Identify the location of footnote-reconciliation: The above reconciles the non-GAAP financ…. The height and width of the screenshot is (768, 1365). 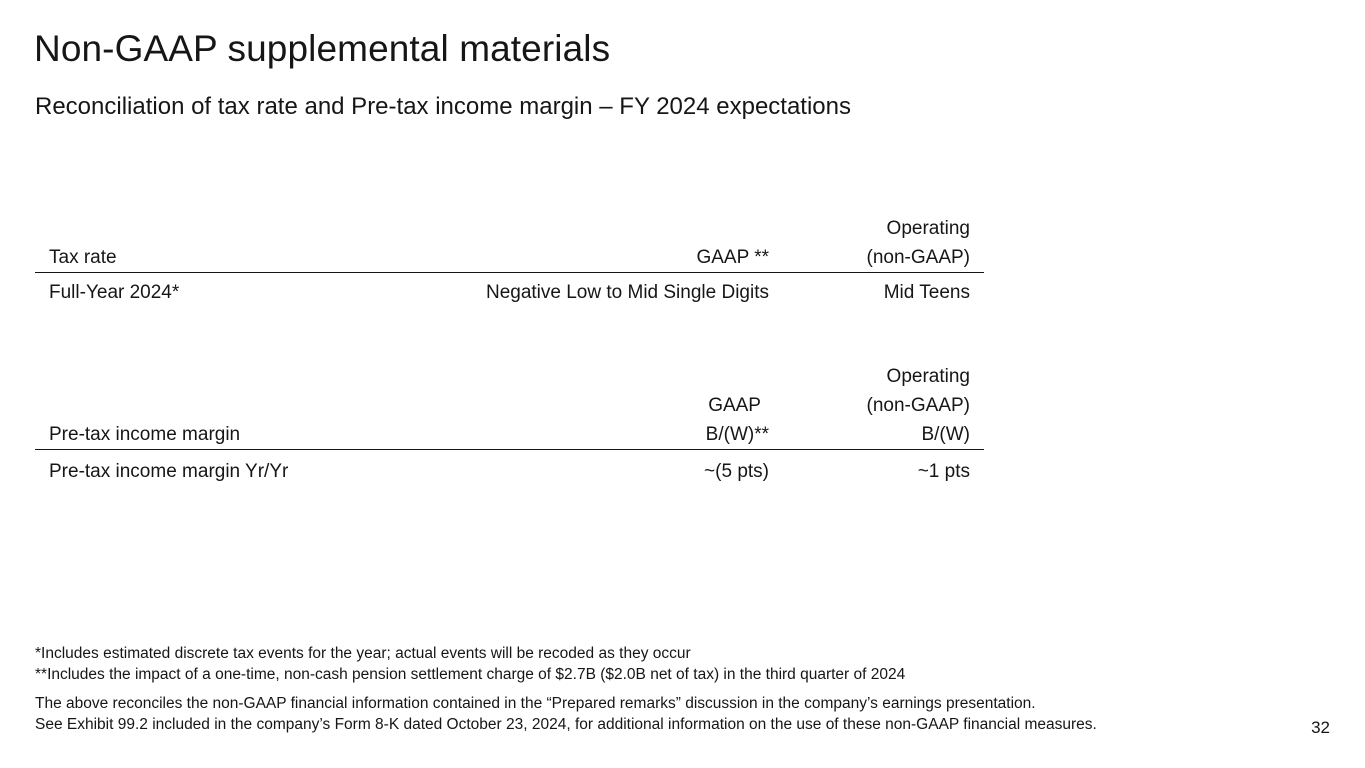
(535, 703).